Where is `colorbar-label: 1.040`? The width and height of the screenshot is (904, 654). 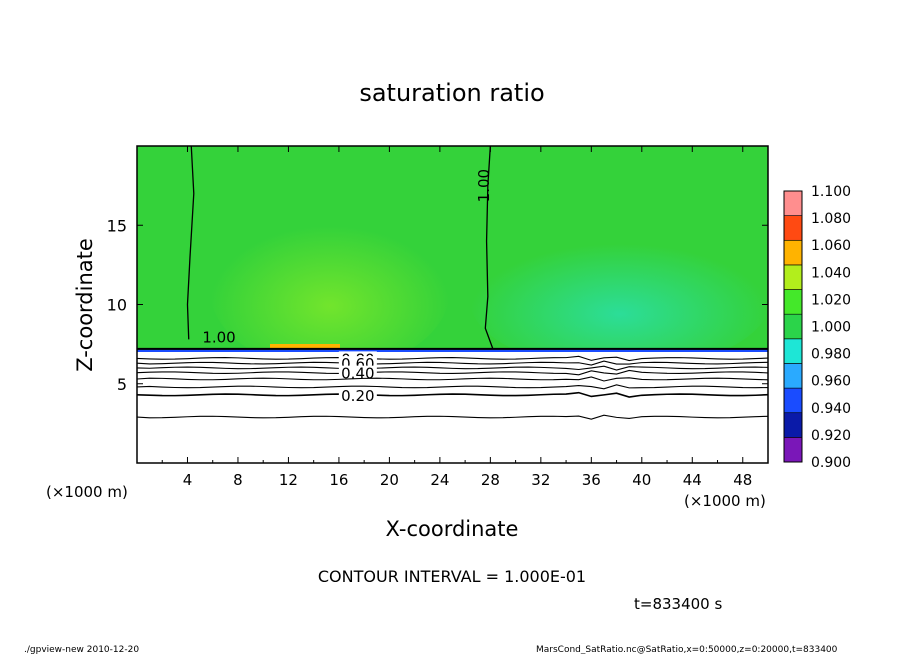
colorbar-label: 1.040 is located at coordinates (831, 273).